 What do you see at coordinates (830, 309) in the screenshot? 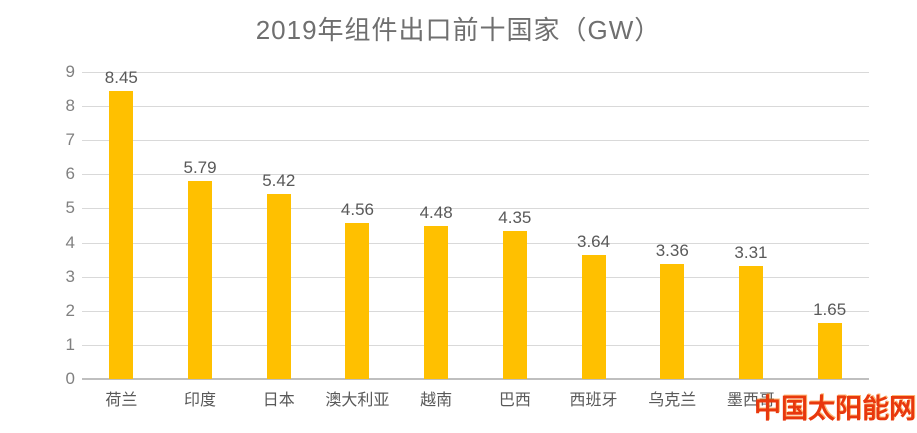
I see `bar-value-label: 1.65` at bounding box center [830, 309].